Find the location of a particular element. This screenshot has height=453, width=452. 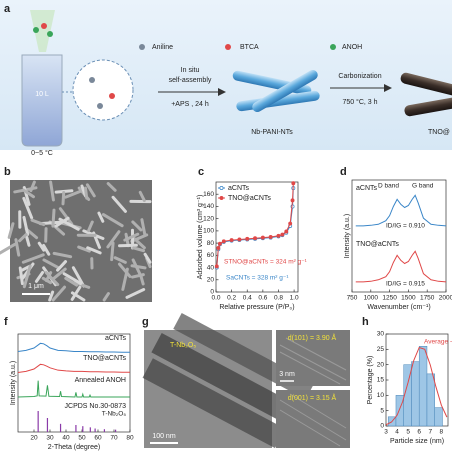

scale-label: 100 nm is located at coordinates (164, 436).